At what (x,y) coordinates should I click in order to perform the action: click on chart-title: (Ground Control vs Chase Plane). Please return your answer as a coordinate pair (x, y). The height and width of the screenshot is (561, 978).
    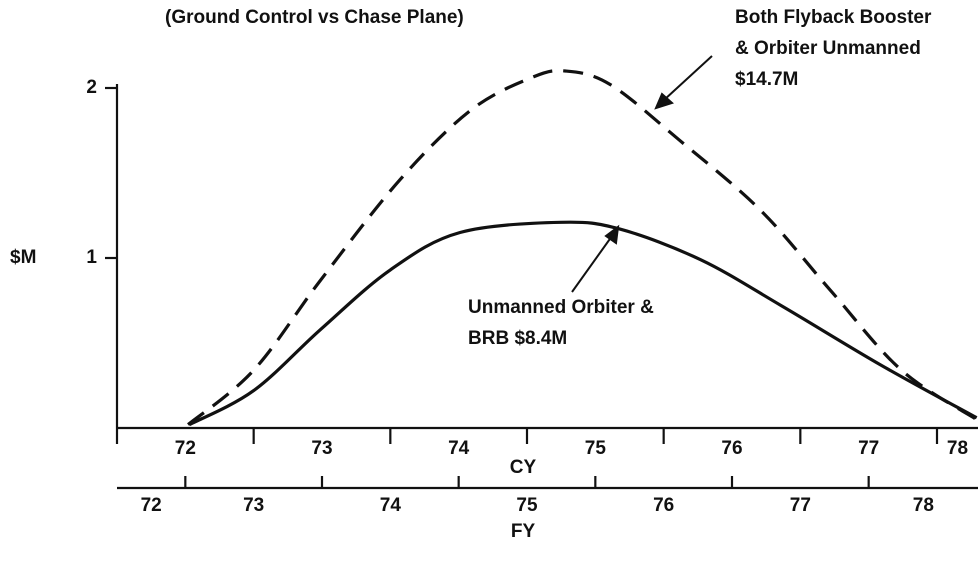
    Looking at the image, I should click on (314, 17).